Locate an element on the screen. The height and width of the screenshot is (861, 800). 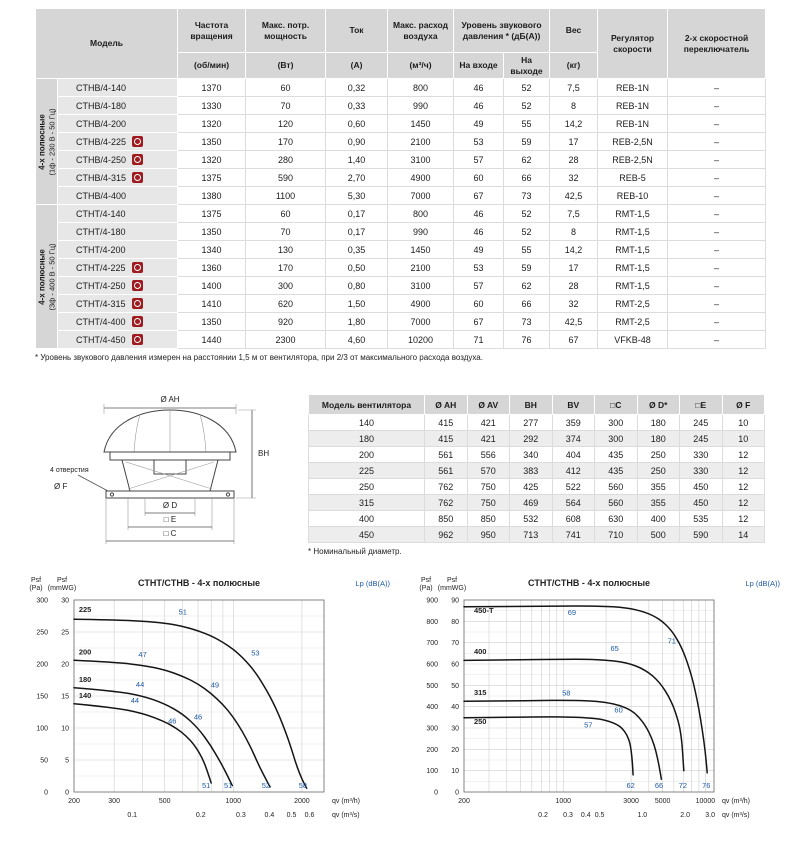
cell-airflow: 990 is located at coordinates (421, 106).